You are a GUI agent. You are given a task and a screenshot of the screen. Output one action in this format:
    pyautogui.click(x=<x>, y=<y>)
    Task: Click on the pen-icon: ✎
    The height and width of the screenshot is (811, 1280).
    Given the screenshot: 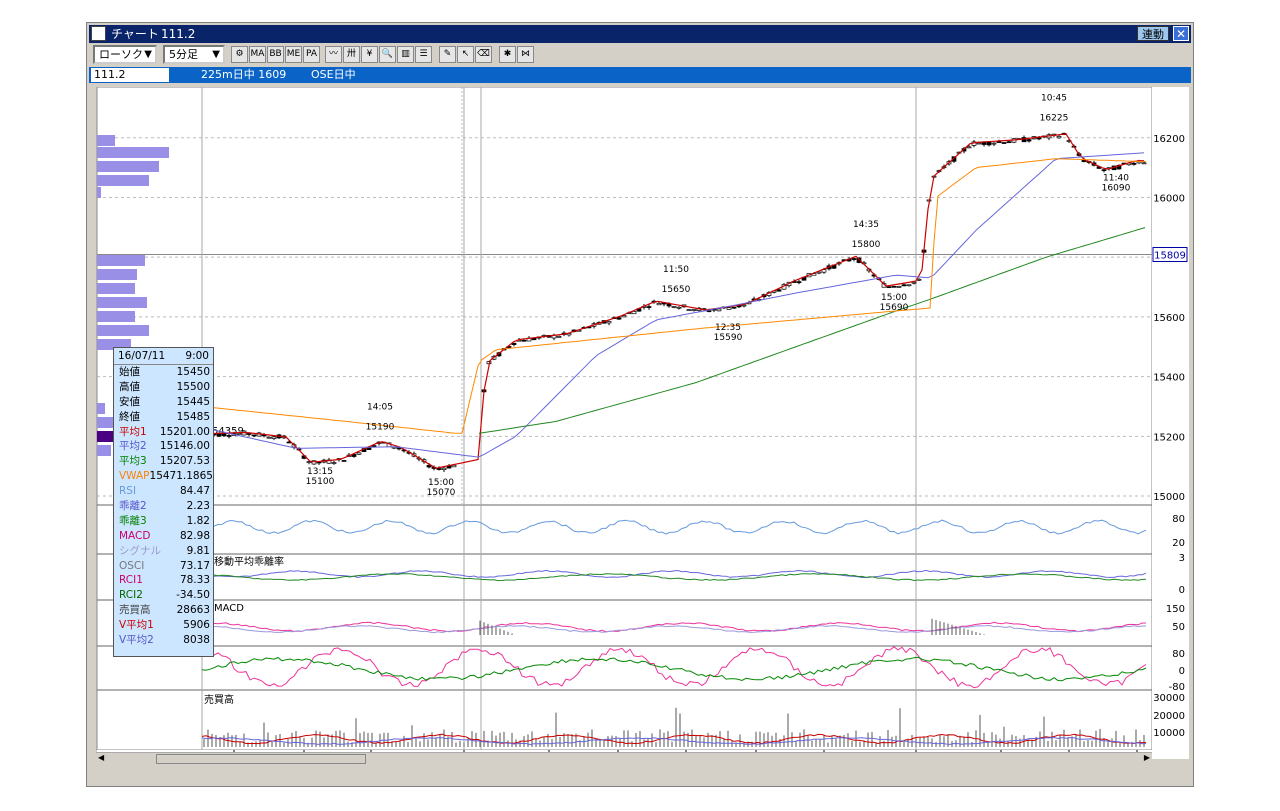 What is the action you would take?
    pyautogui.click(x=447, y=54)
    